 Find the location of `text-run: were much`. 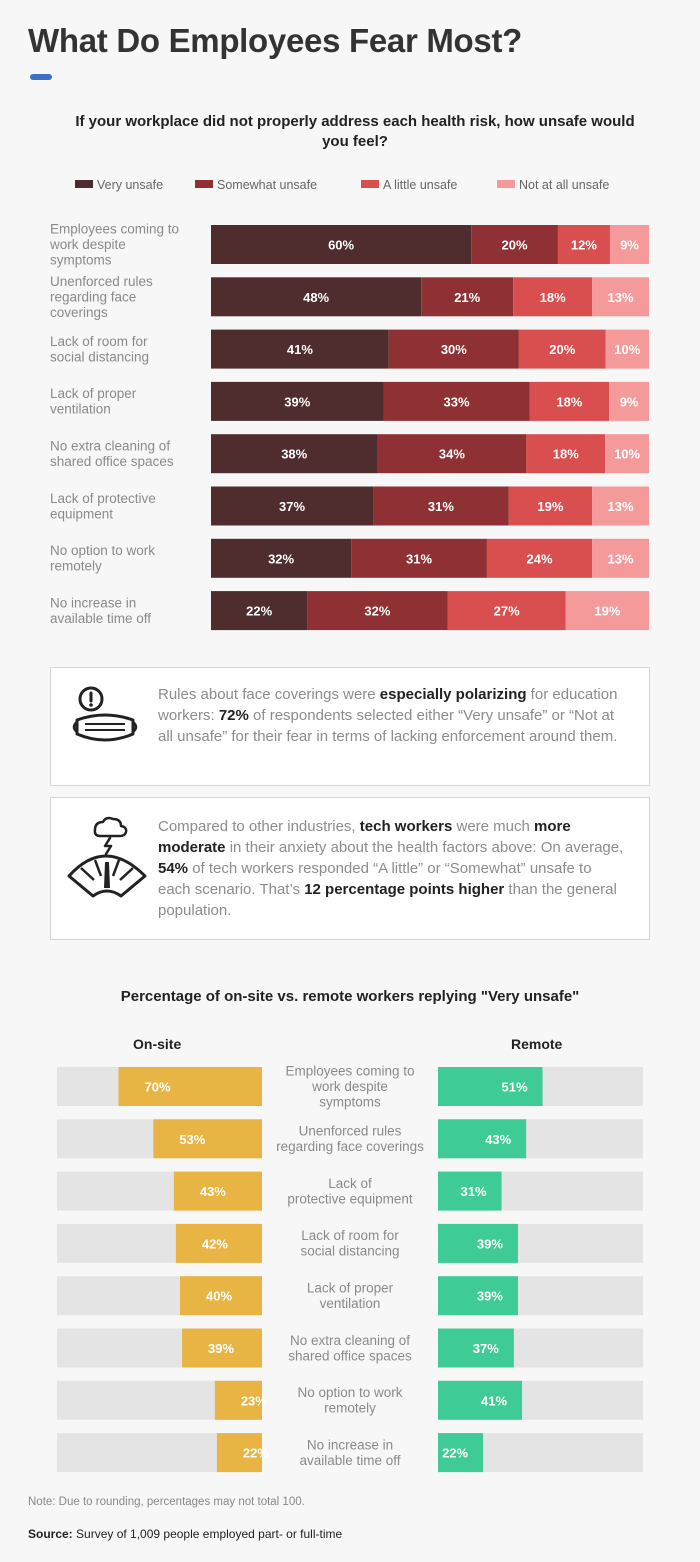

text-run: were much is located at coordinates (493, 826).